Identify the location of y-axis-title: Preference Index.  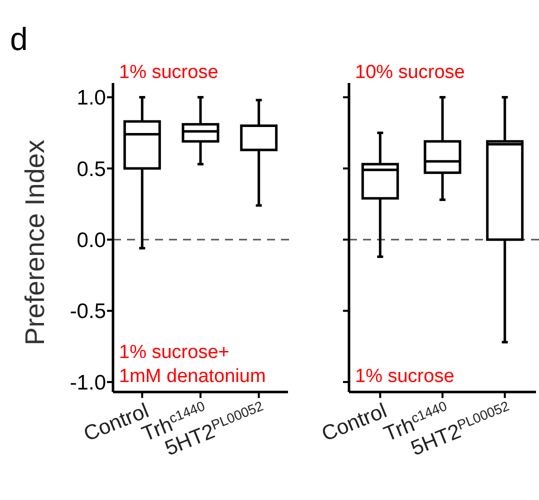
(35, 242).